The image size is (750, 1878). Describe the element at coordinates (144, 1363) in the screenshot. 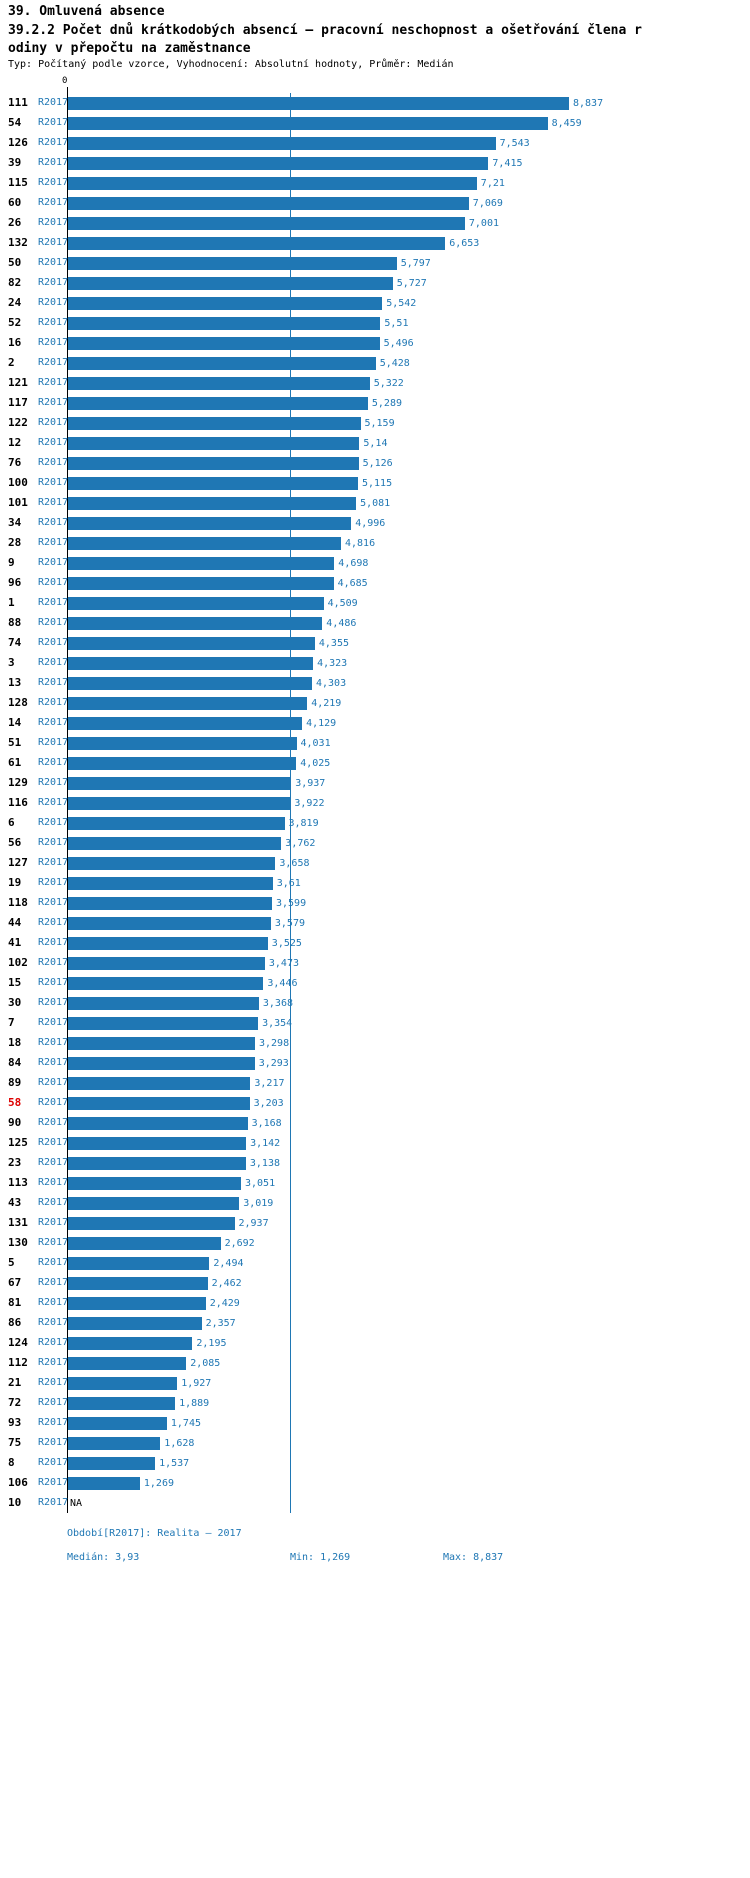

I see `bar-wrap: 2,085` at that location.